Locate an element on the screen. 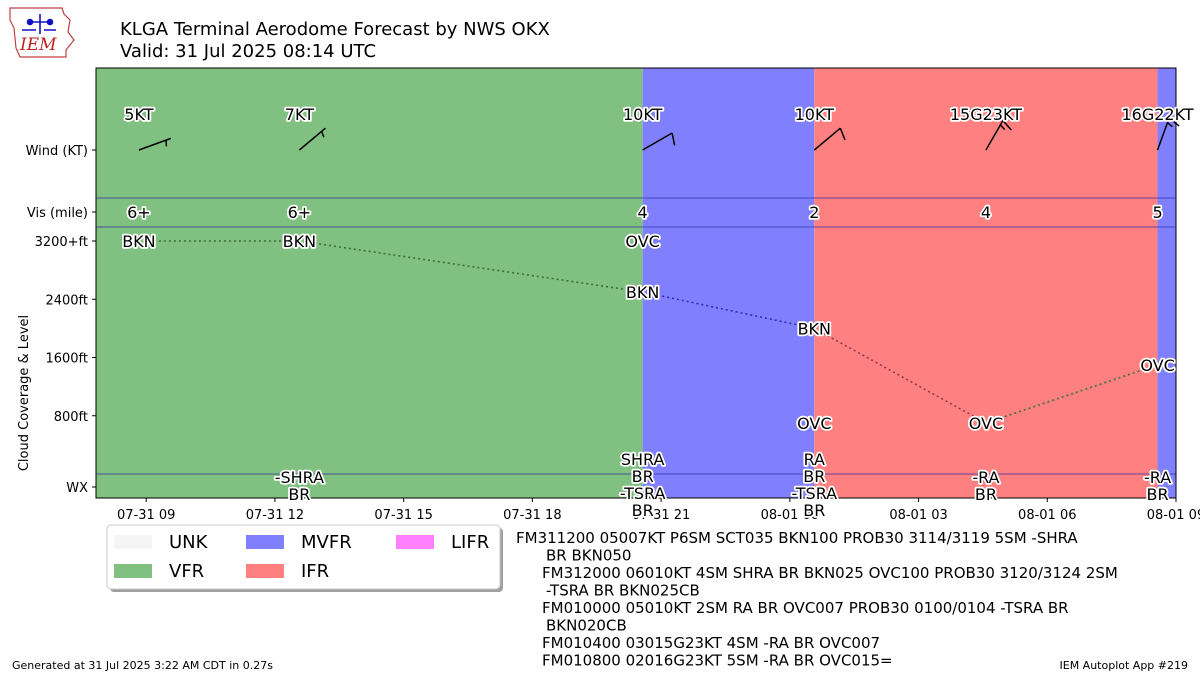  x-tick-label: 08-01 06 is located at coordinates (1047, 515).